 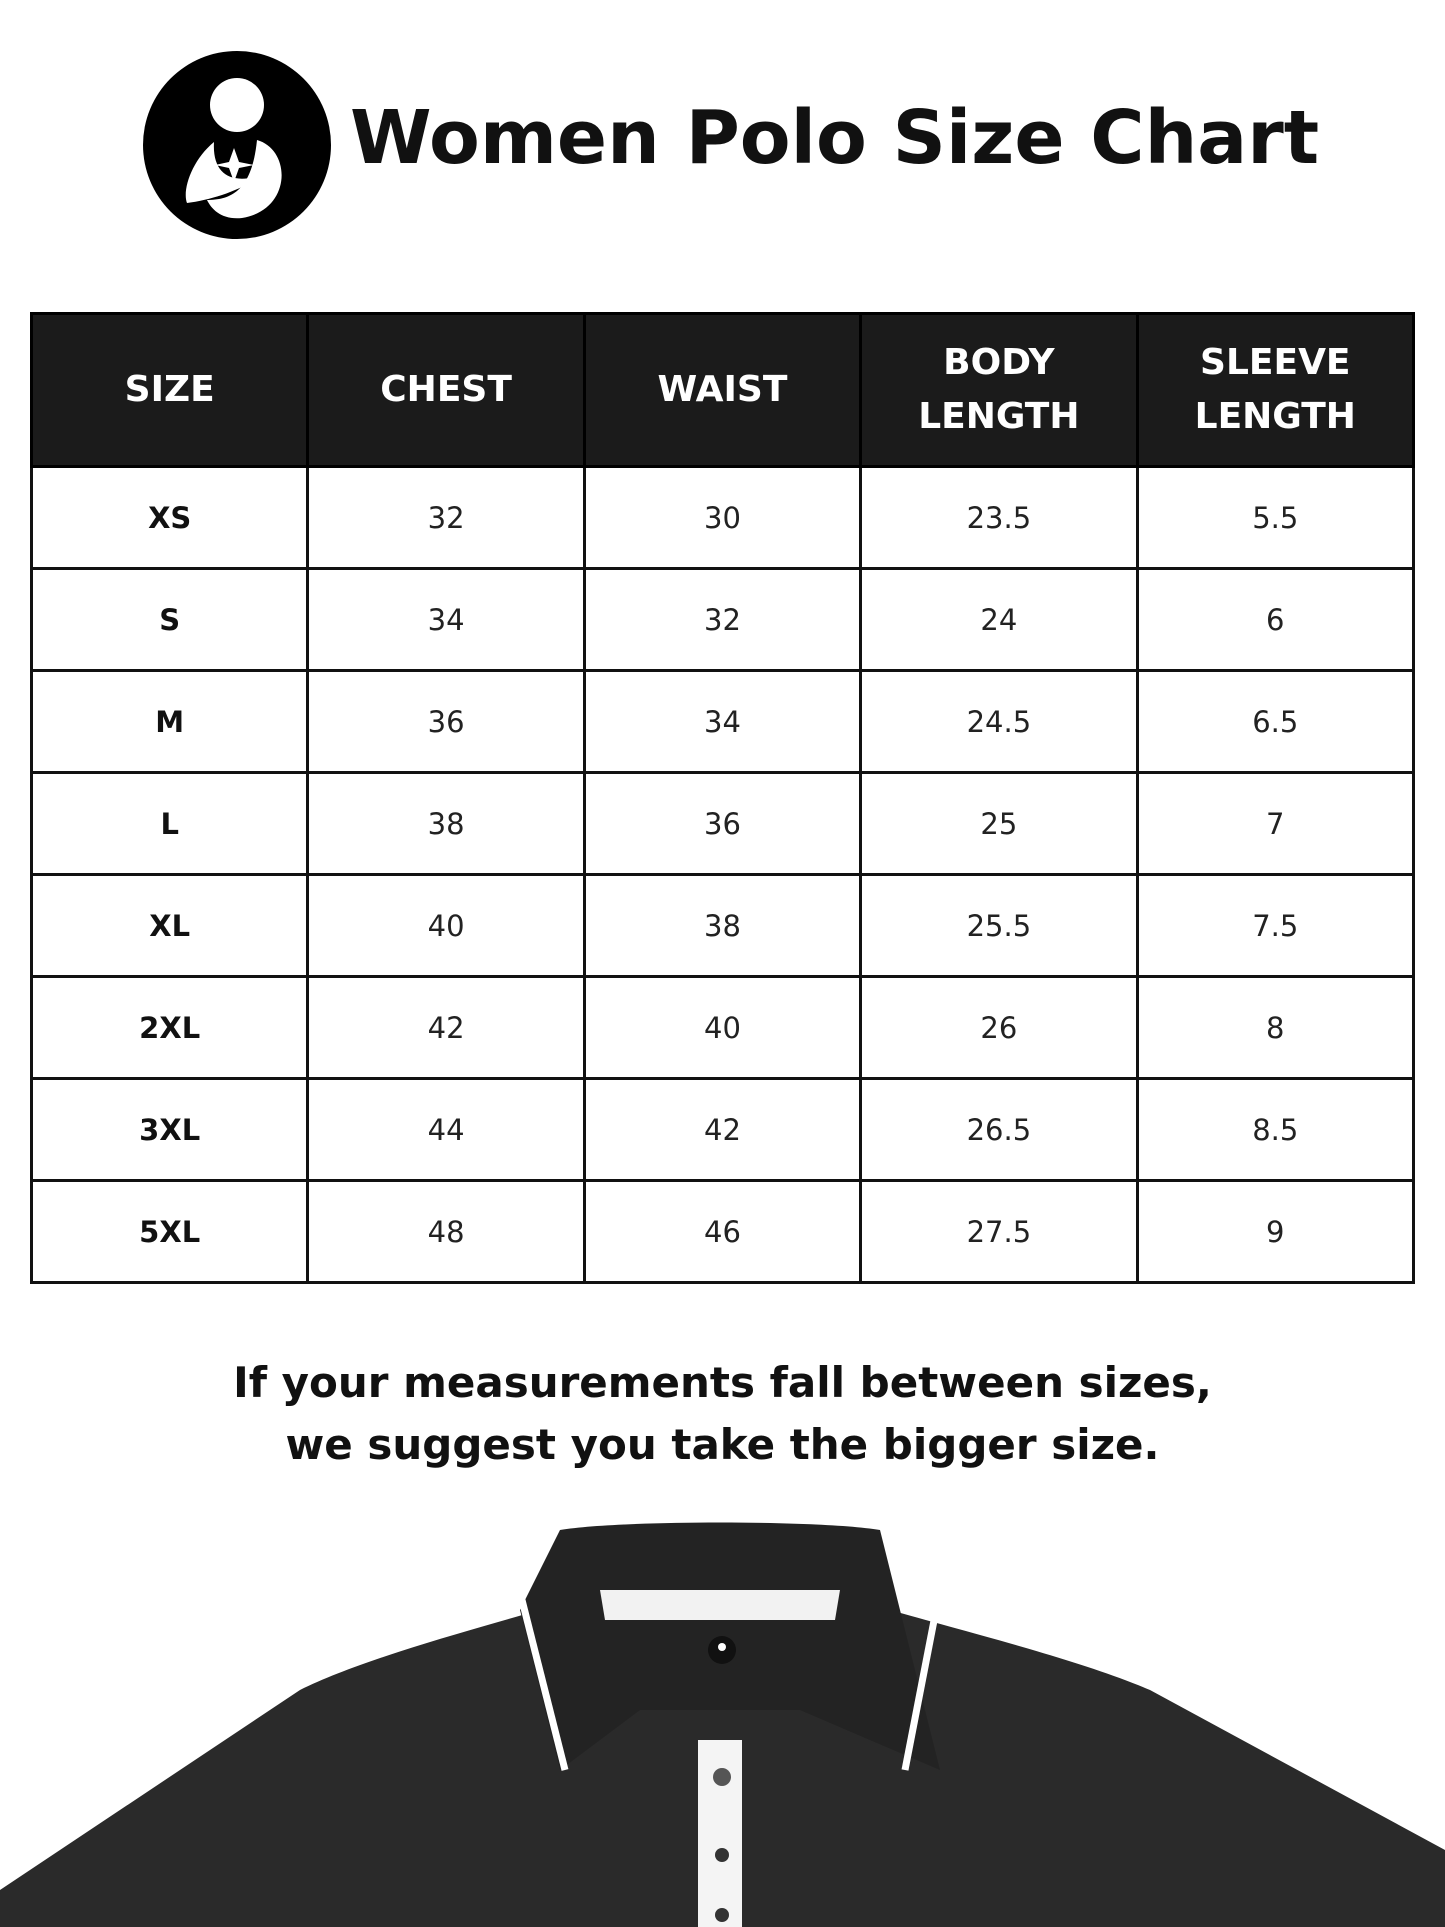 I want to click on header-text: WAIST, so click(x=722, y=389).